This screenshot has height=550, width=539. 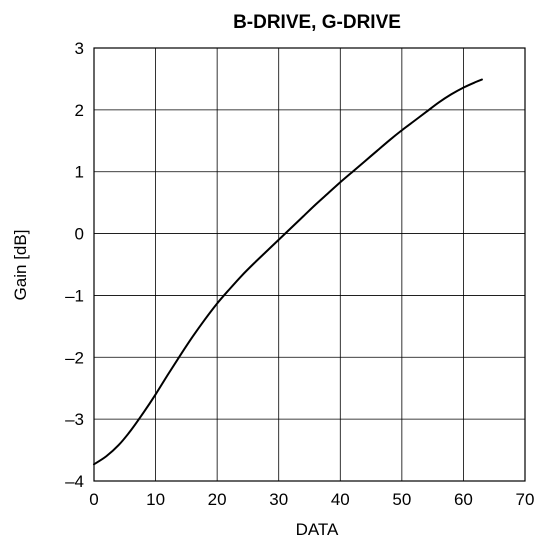 What do you see at coordinates (74, 357) in the screenshot?
I see `y-tick-label: –2` at bounding box center [74, 357].